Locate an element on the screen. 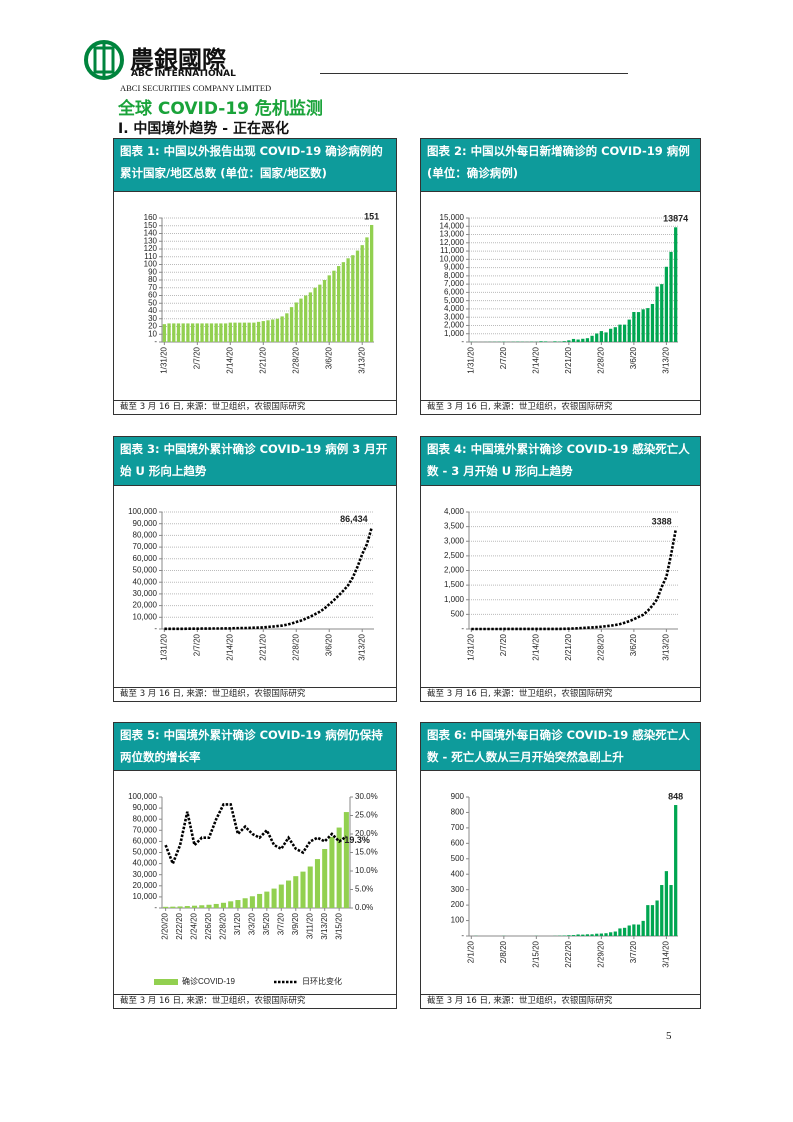 The image size is (793, 1122). y-tick-label: 0.0% is located at coordinates (364, 907).